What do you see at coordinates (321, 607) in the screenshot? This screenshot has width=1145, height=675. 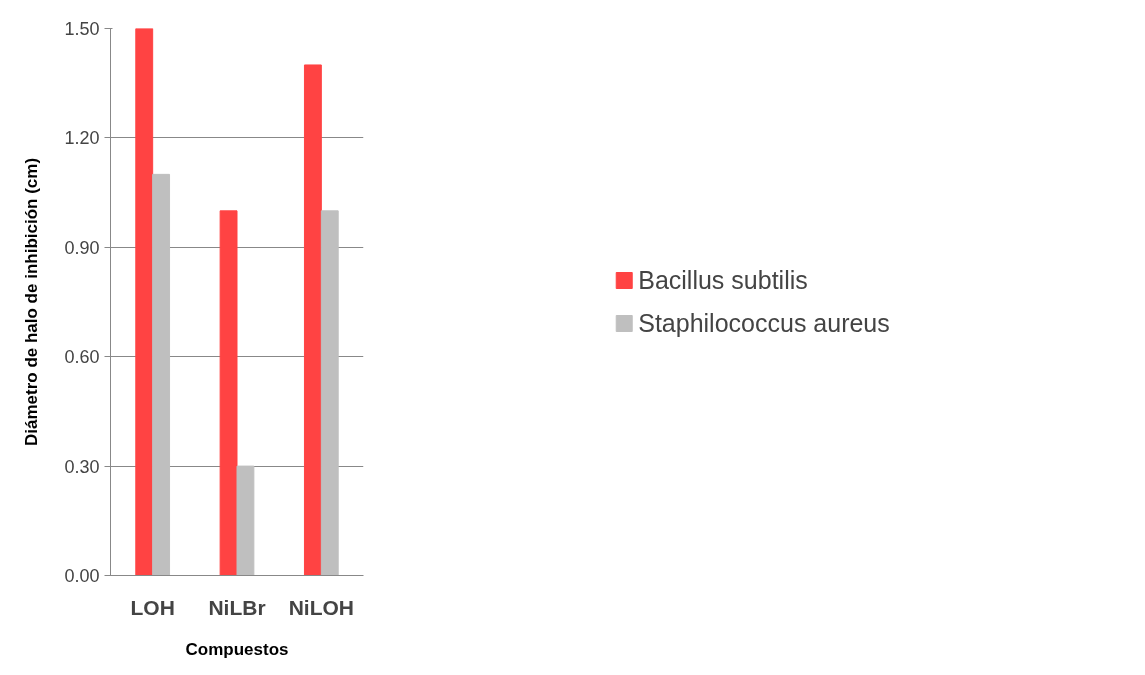 I see `x-tick-label: NiLOH` at bounding box center [321, 607].